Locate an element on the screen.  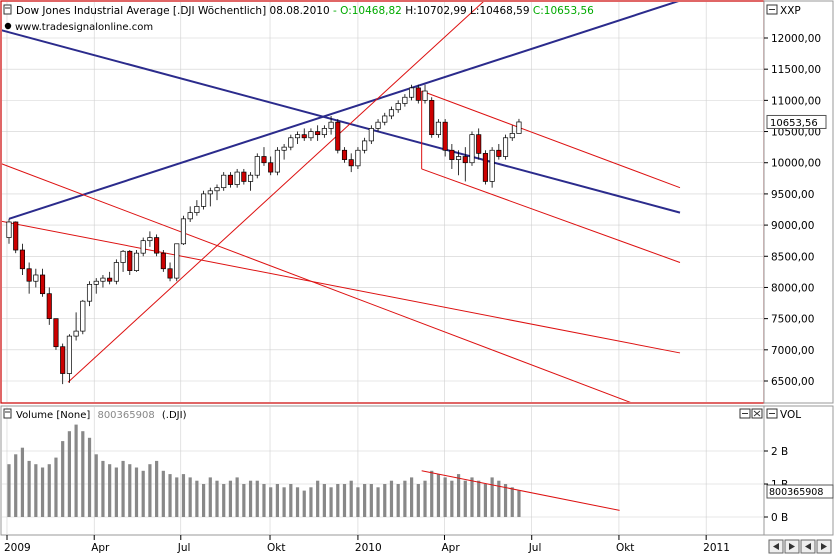
close-icon is located at coordinates (757, 413).